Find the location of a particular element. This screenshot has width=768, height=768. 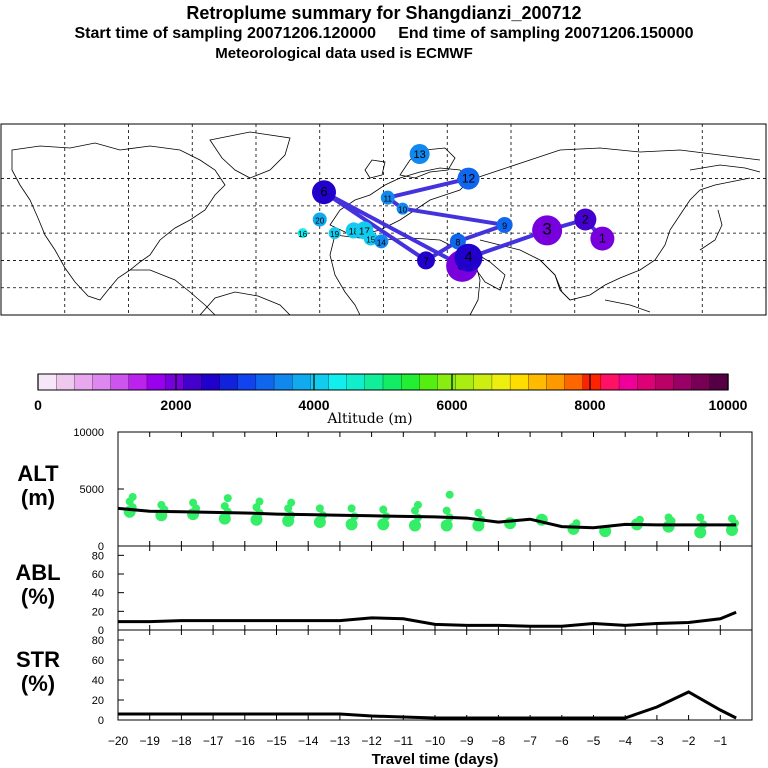

x-tick-label: −2 is located at coordinates (689, 741).